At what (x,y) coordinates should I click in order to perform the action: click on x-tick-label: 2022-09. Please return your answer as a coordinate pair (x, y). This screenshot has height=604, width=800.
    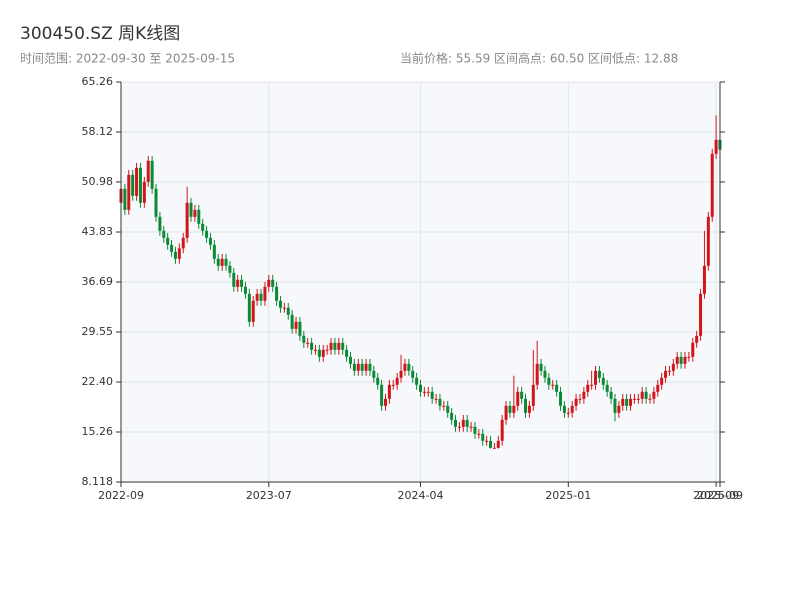
    Looking at the image, I should click on (121, 495).